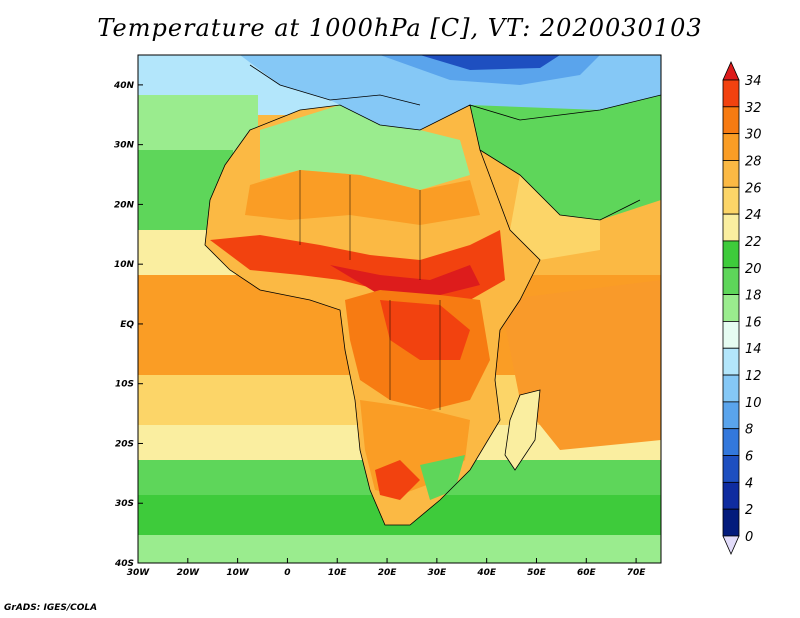  I want to click on x-tick-label: 20E, so click(388, 573).